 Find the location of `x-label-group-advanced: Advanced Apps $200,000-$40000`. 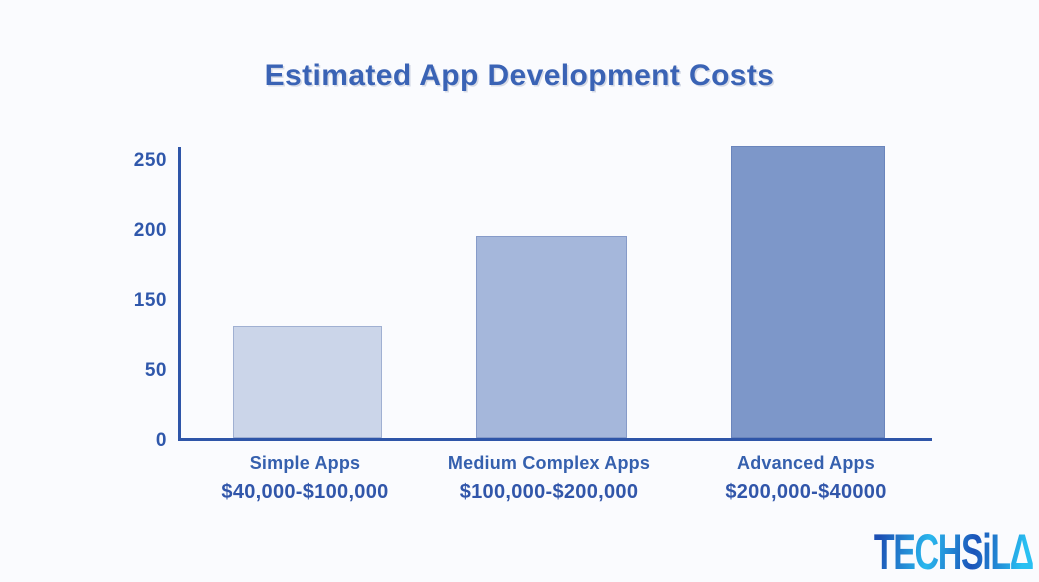

x-label-group-advanced: Advanced Apps $200,000-$40000 is located at coordinates (805, 478).